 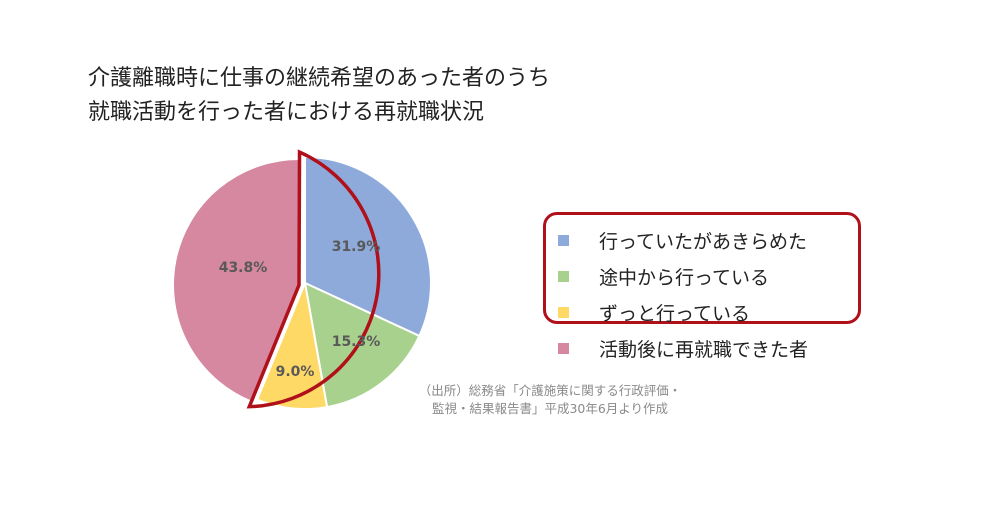 What do you see at coordinates (704, 349) in the screenshot?
I see `legend-label: 活動後に再就職できた者` at bounding box center [704, 349].